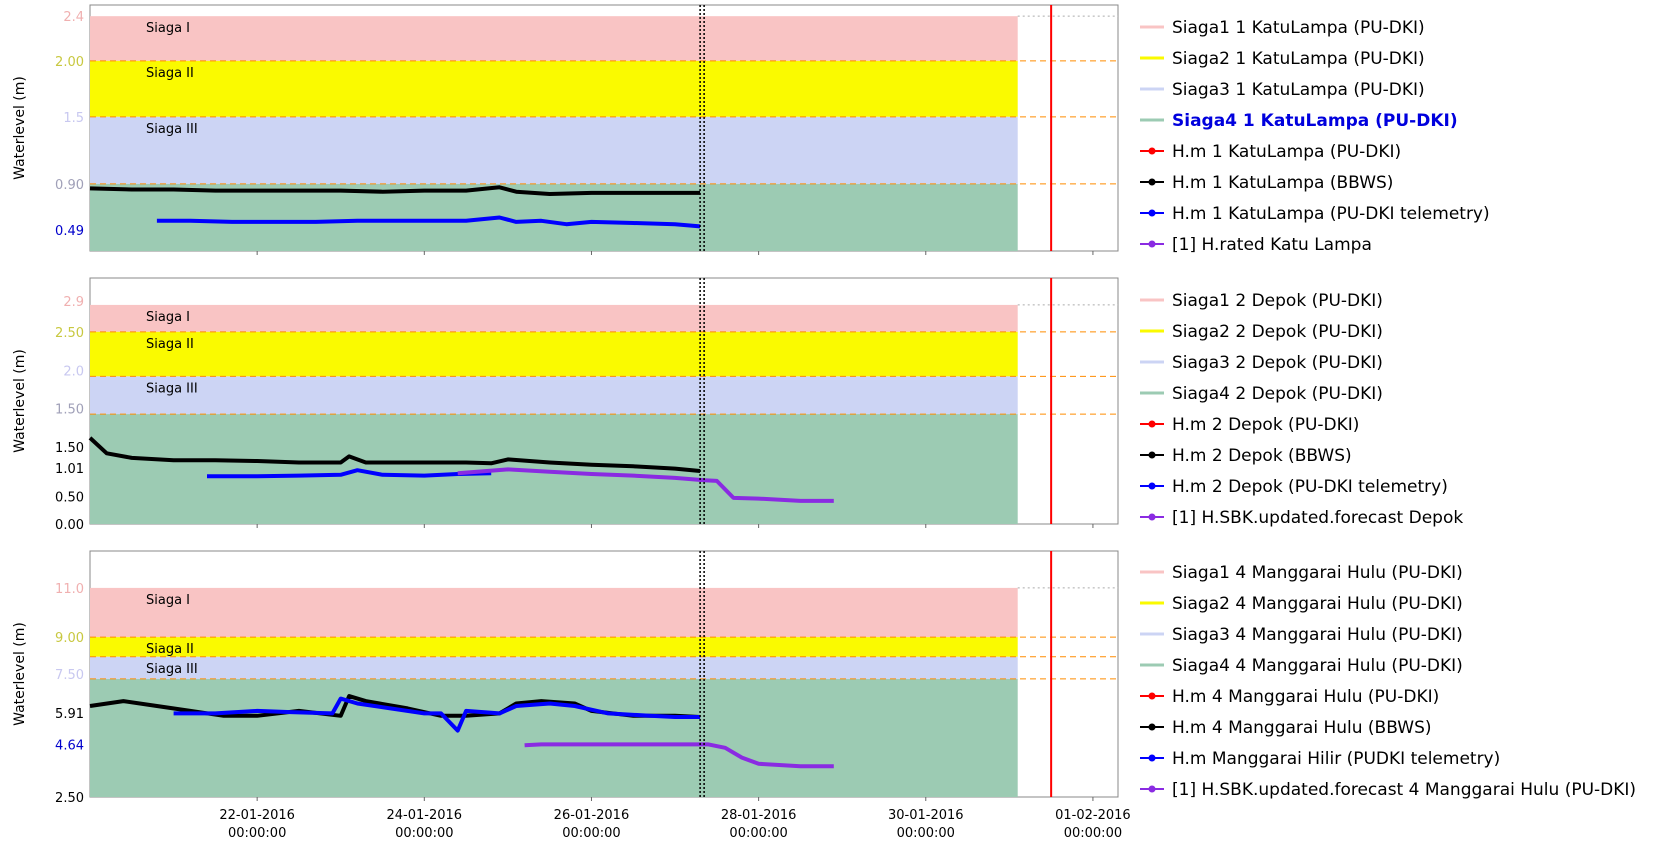 This screenshot has height=847, width=1661. I want to click on legend-item: H.m 4 Manggarai Hulu (BBWS), so click(1286, 728).